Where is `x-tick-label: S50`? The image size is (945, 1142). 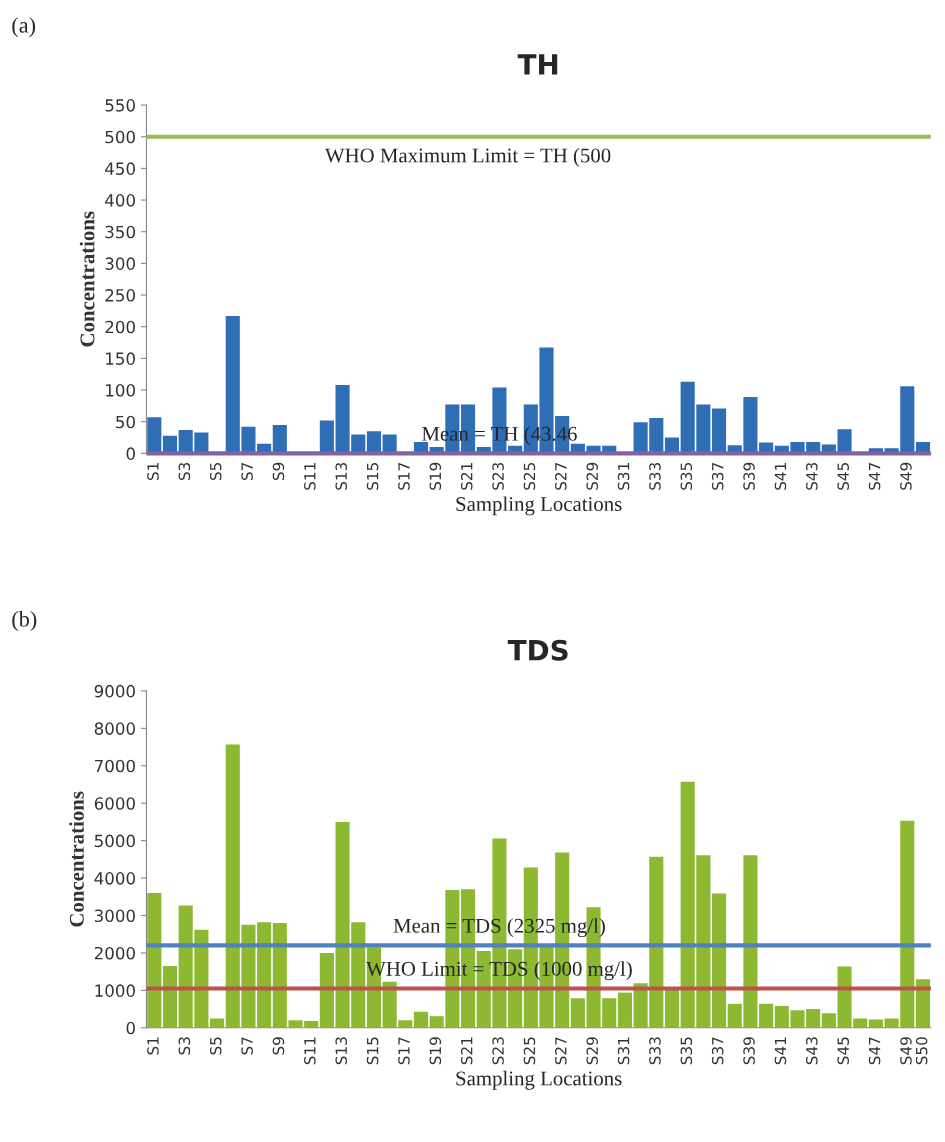
x-tick-label: S50 is located at coordinates (921, 1051).